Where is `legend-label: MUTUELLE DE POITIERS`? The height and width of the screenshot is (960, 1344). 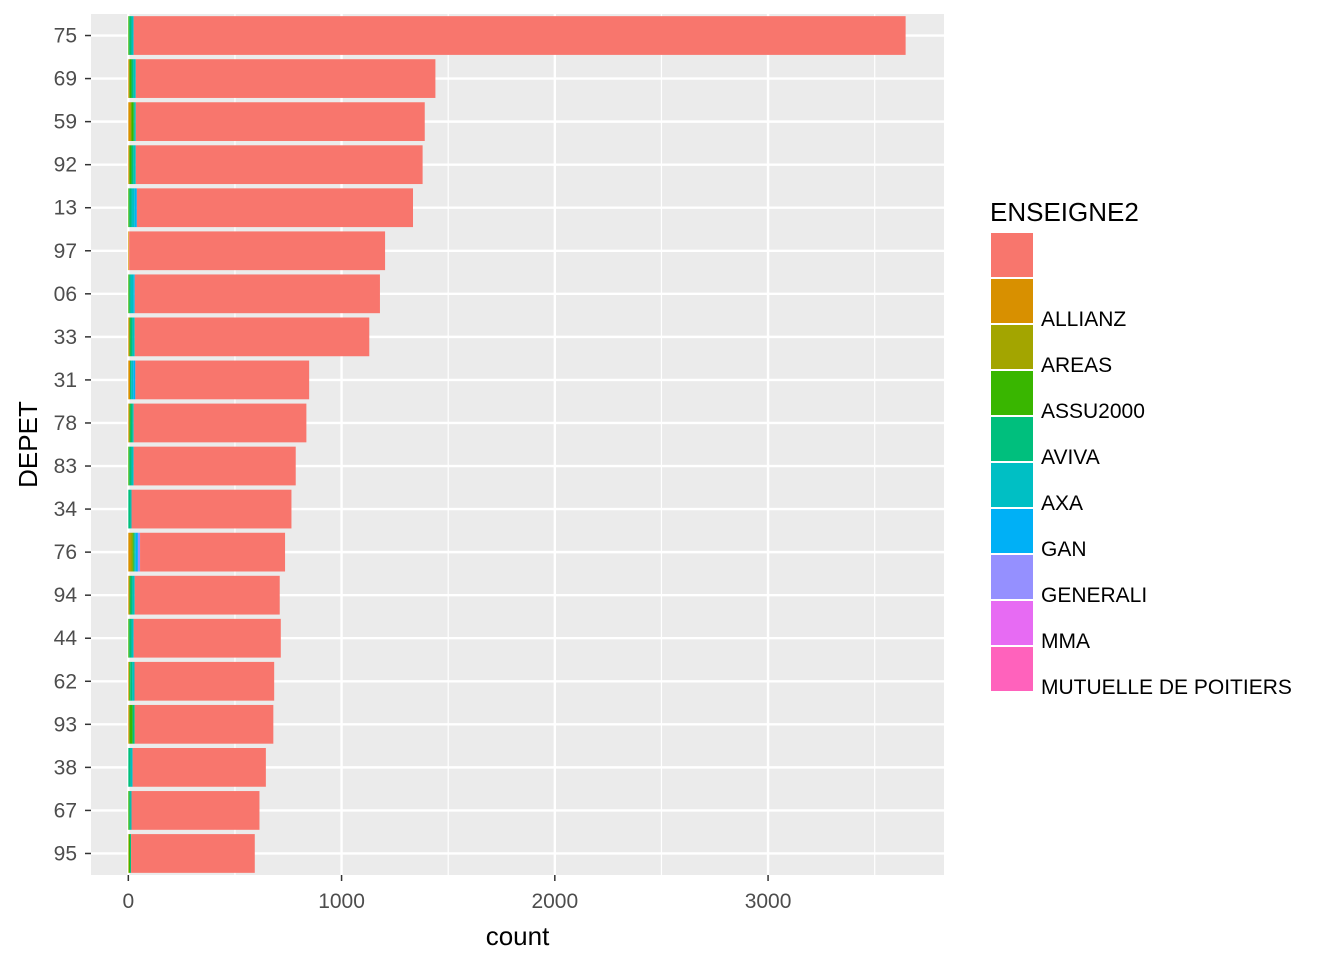
legend-label: MUTUELLE DE POITIERS is located at coordinates (1166, 687).